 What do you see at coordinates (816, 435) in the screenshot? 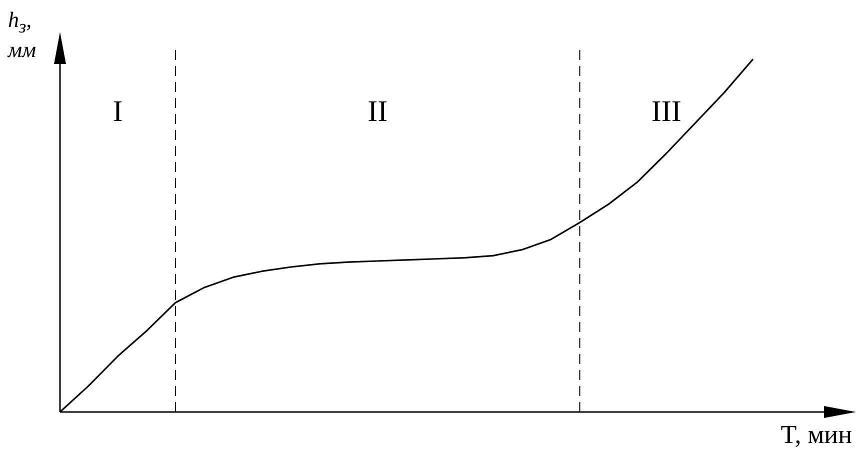
I see `x-axis-title: T, мин` at bounding box center [816, 435].